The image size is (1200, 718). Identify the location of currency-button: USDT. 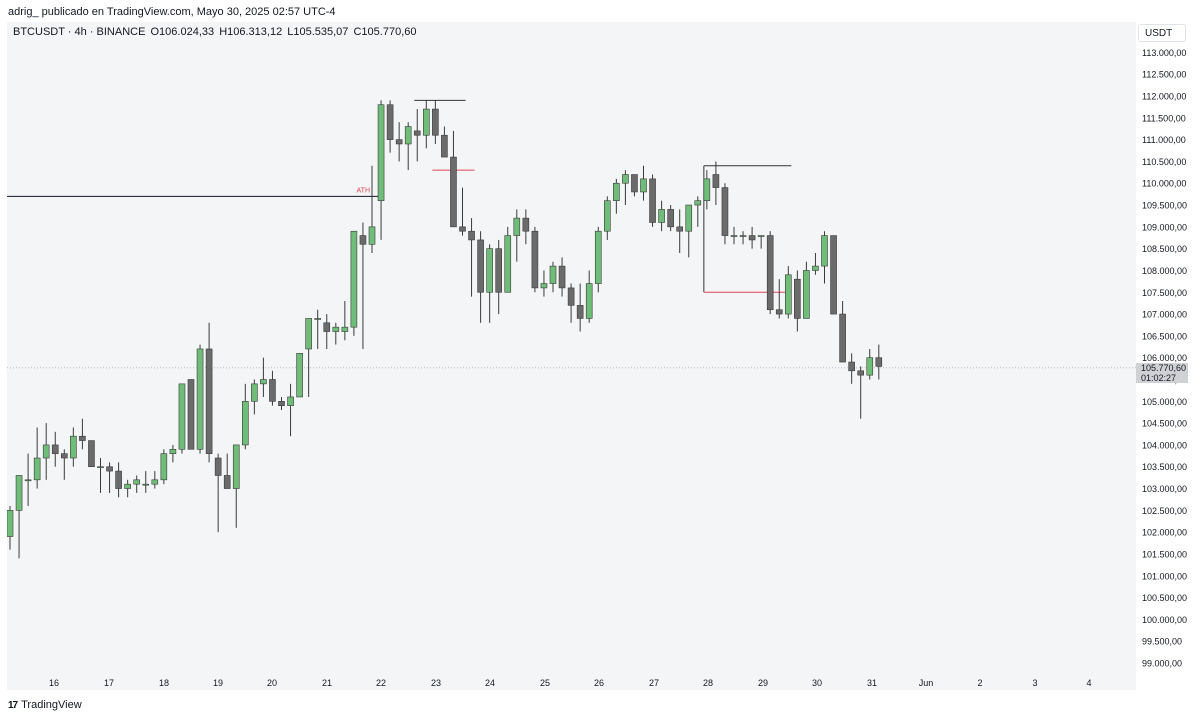
(1162, 33).